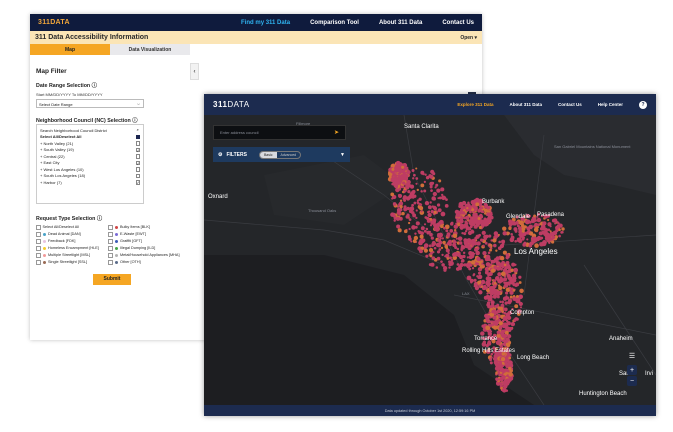 Image resolution: width=673 pixels, height=432 pixels. What do you see at coordinates (342, 154) in the screenshot?
I see `chevron-down-icon: ▼` at bounding box center [342, 154].